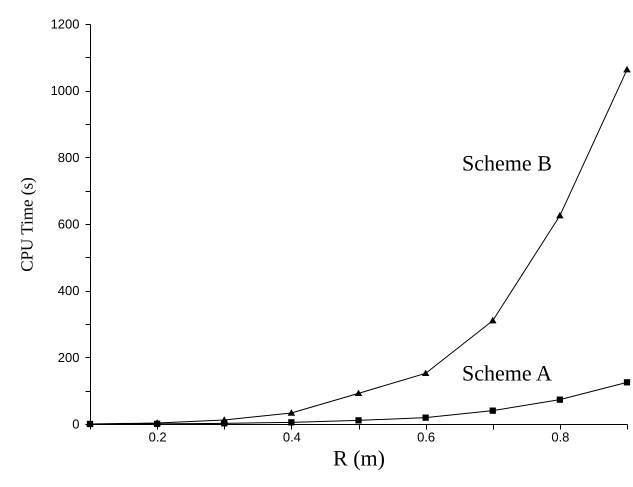  I want to click on x-tick-label: 0.4, so click(291, 437).